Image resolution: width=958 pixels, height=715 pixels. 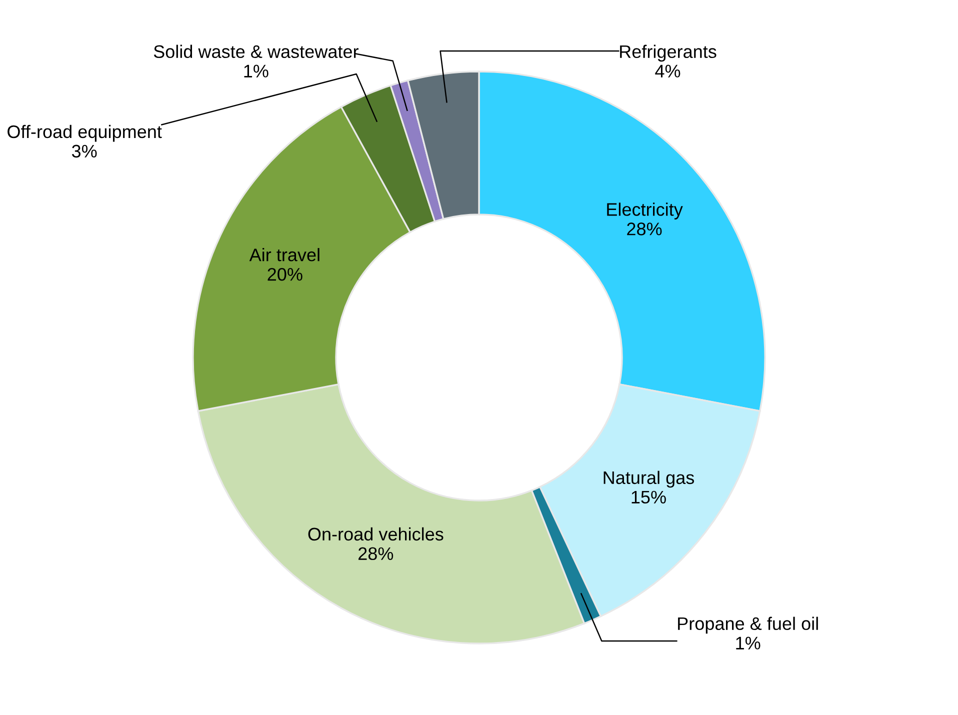 What do you see at coordinates (85, 133) in the screenshot?
I see `slice-label: Off-road equipment` at bounding box center [85, 133].